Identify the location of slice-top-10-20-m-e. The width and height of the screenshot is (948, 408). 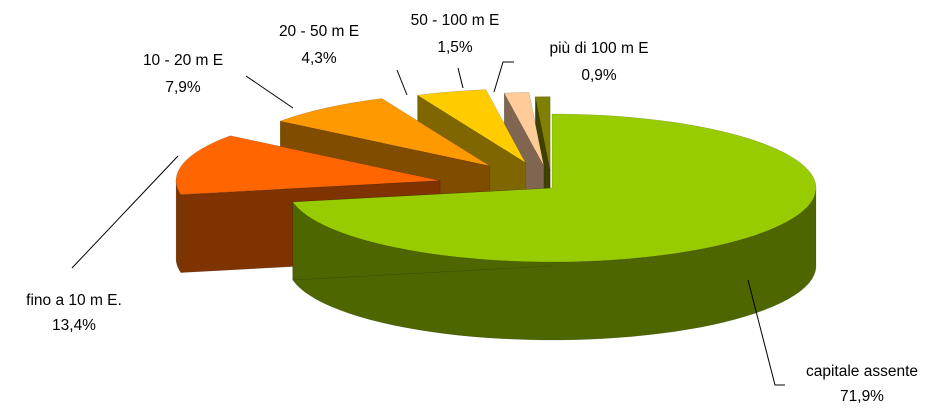
(385, 132).